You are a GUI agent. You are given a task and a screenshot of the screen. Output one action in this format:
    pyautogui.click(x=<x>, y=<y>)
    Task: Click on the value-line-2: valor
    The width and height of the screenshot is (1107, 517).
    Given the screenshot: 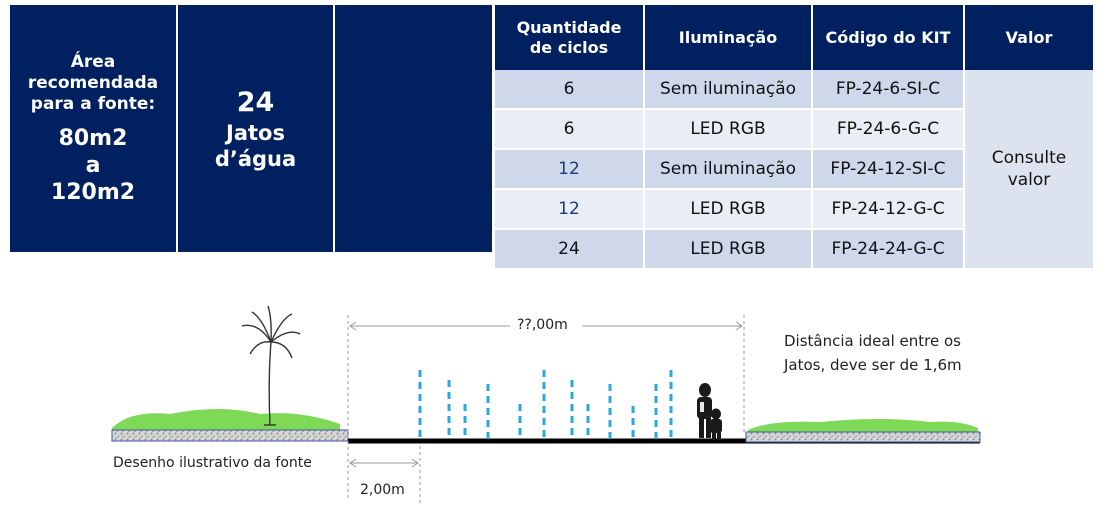 What is the action you would take?
    pyautogui.click(x=1029, y=180)
    